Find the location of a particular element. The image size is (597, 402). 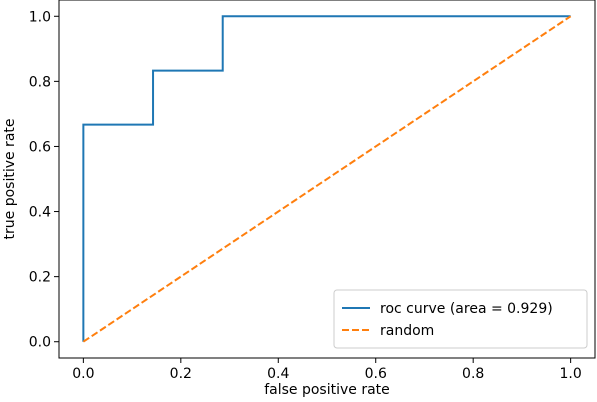

y-tick-label: 0.8 is located at coordinates (40, 82).